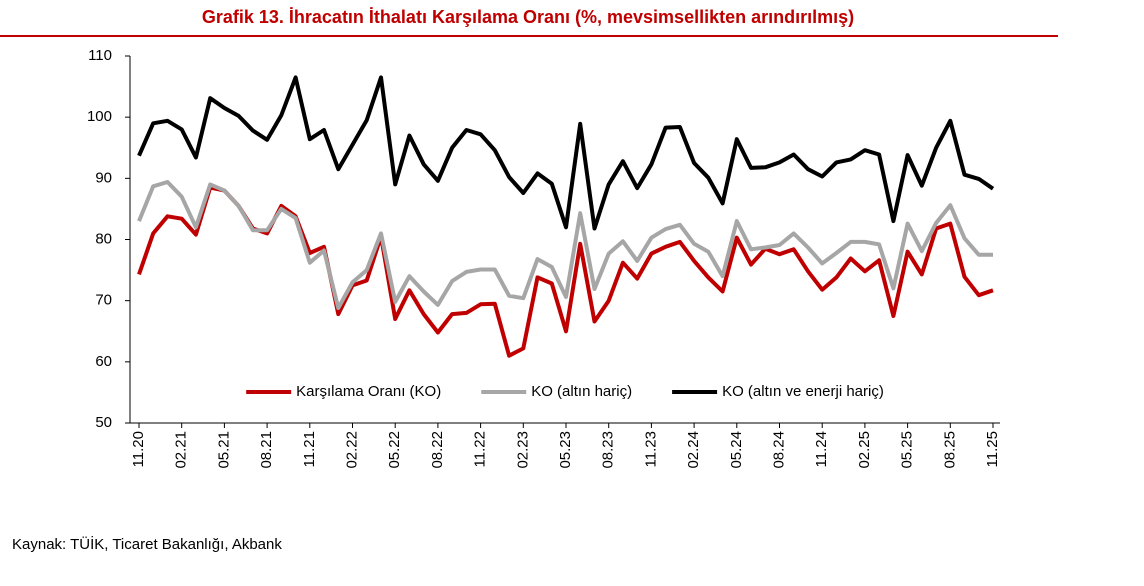 This screenshot has width=1144, height=586. Describe the element at coordinates (992, 449) in the screenshot. I see `x-tick-label: 11.25` at that location.